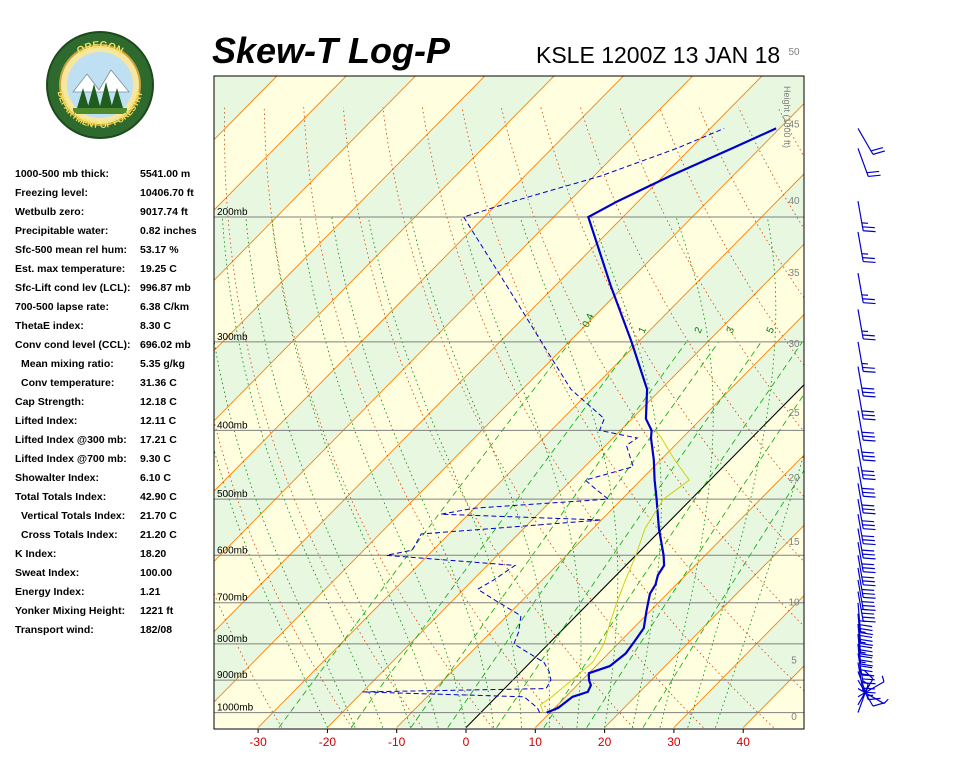  Describe the element at coordinates (397, 742) in the screenshot. I see `temperature-tick-label: -10` at that location.